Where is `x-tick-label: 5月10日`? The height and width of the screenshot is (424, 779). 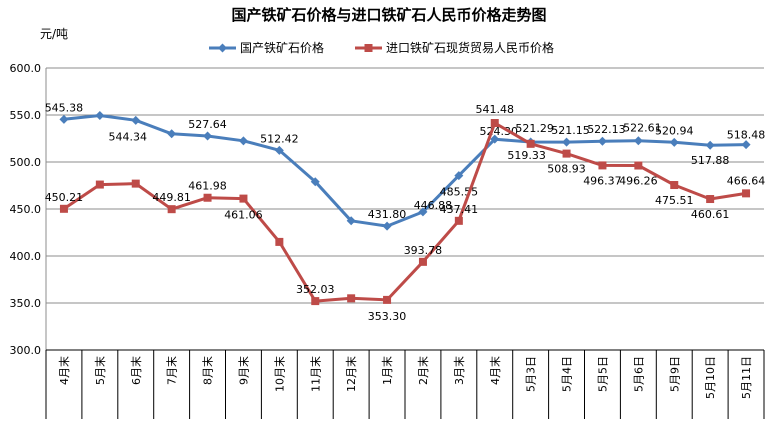
x-tick-label: 5月10日 is located at coordinates (710, 377).